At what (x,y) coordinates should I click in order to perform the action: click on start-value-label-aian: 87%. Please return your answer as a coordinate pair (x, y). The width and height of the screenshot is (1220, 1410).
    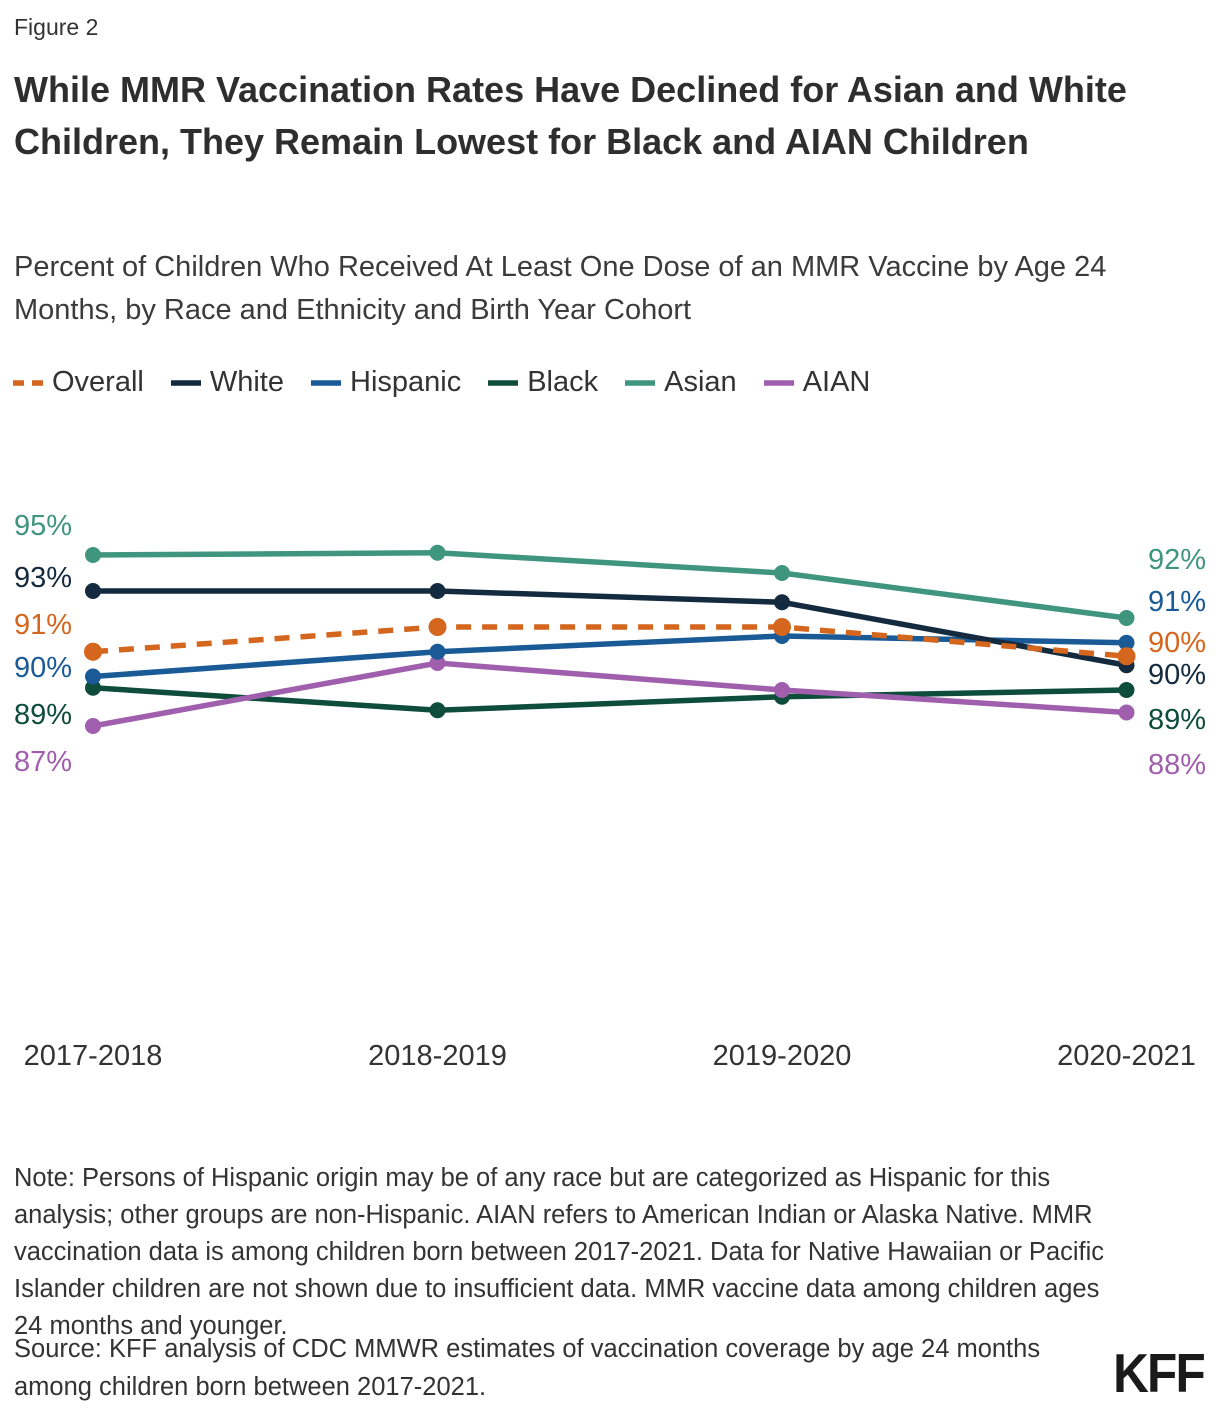
    Looking at the image, I should click on (43, 762).